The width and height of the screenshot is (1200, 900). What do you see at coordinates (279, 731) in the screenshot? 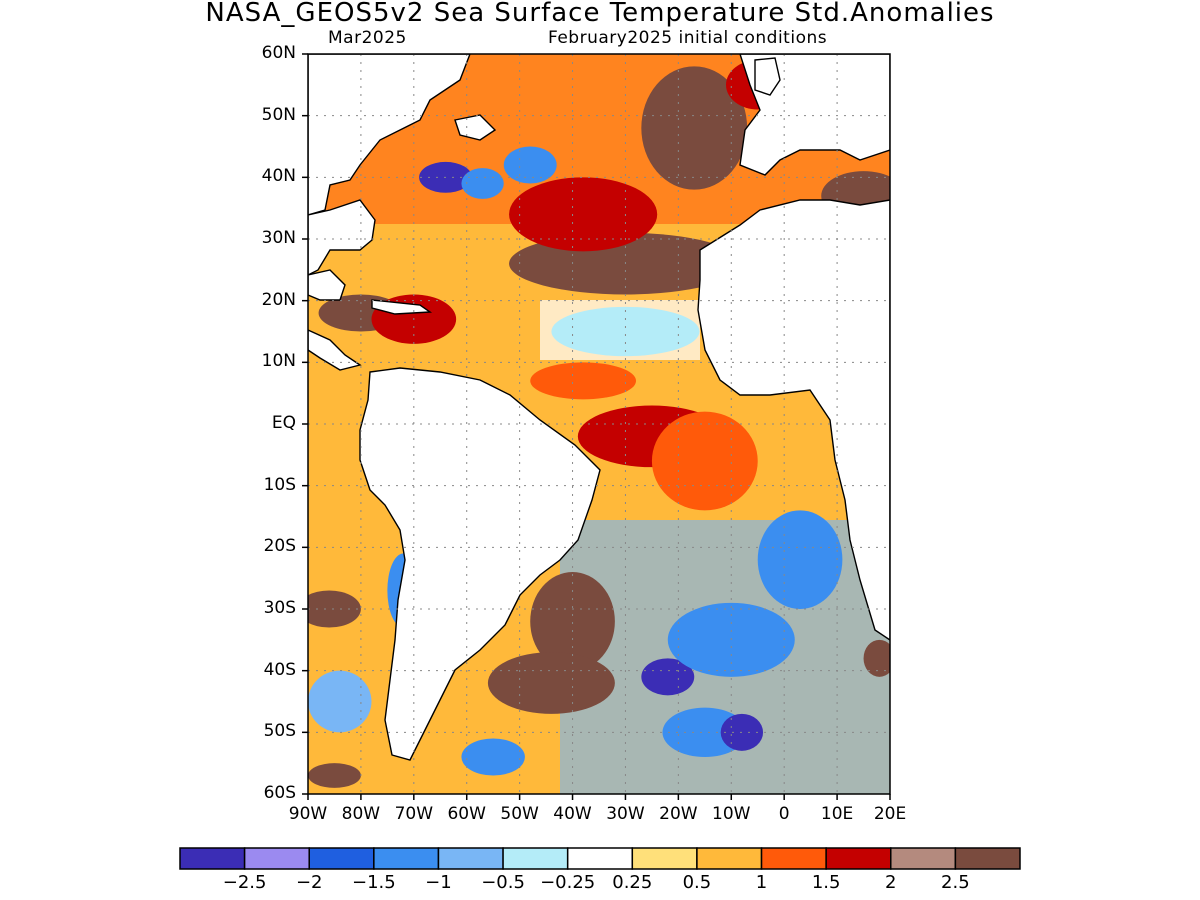
I see `lat-label-50S: 50S` at bounding box center [279, 731].